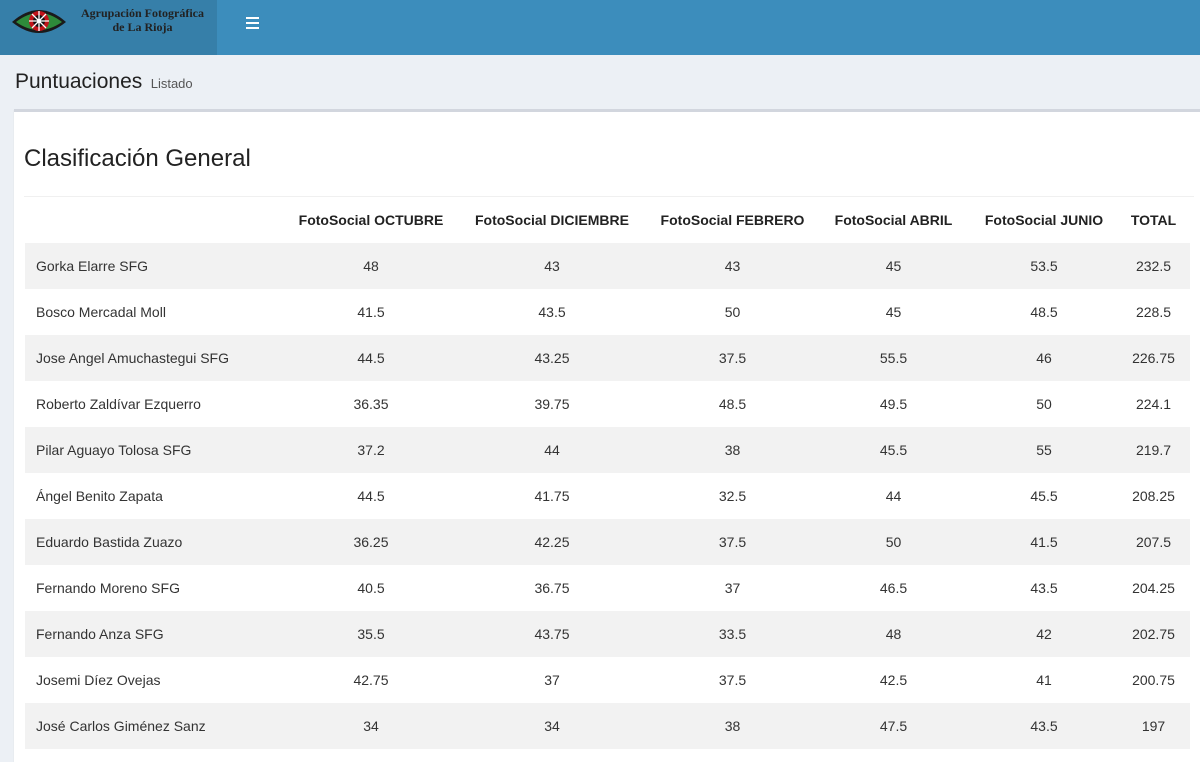  Describe the element at coordinates (100, 634) in the screenshot. I see `participant-name: Fernando Anza SFG` at that location.